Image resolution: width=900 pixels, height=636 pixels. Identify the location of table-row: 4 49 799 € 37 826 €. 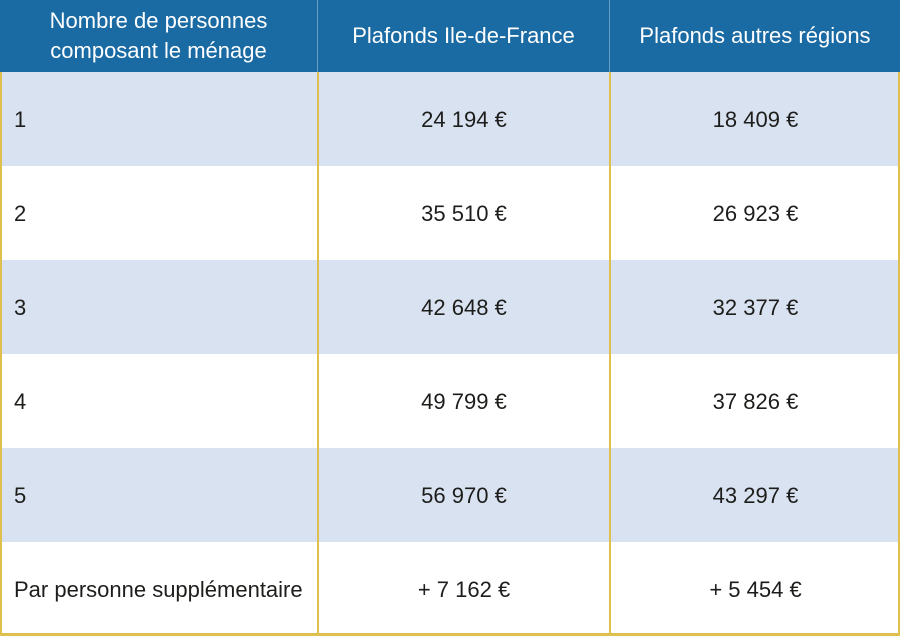
(450, 401).